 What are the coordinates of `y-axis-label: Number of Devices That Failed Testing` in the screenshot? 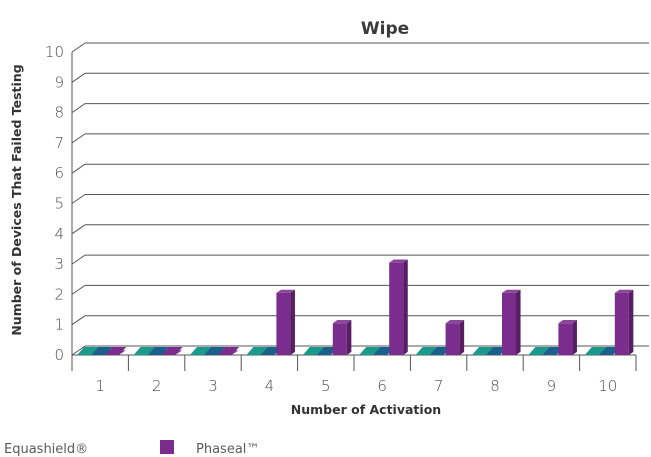 It's located at (16, 199).